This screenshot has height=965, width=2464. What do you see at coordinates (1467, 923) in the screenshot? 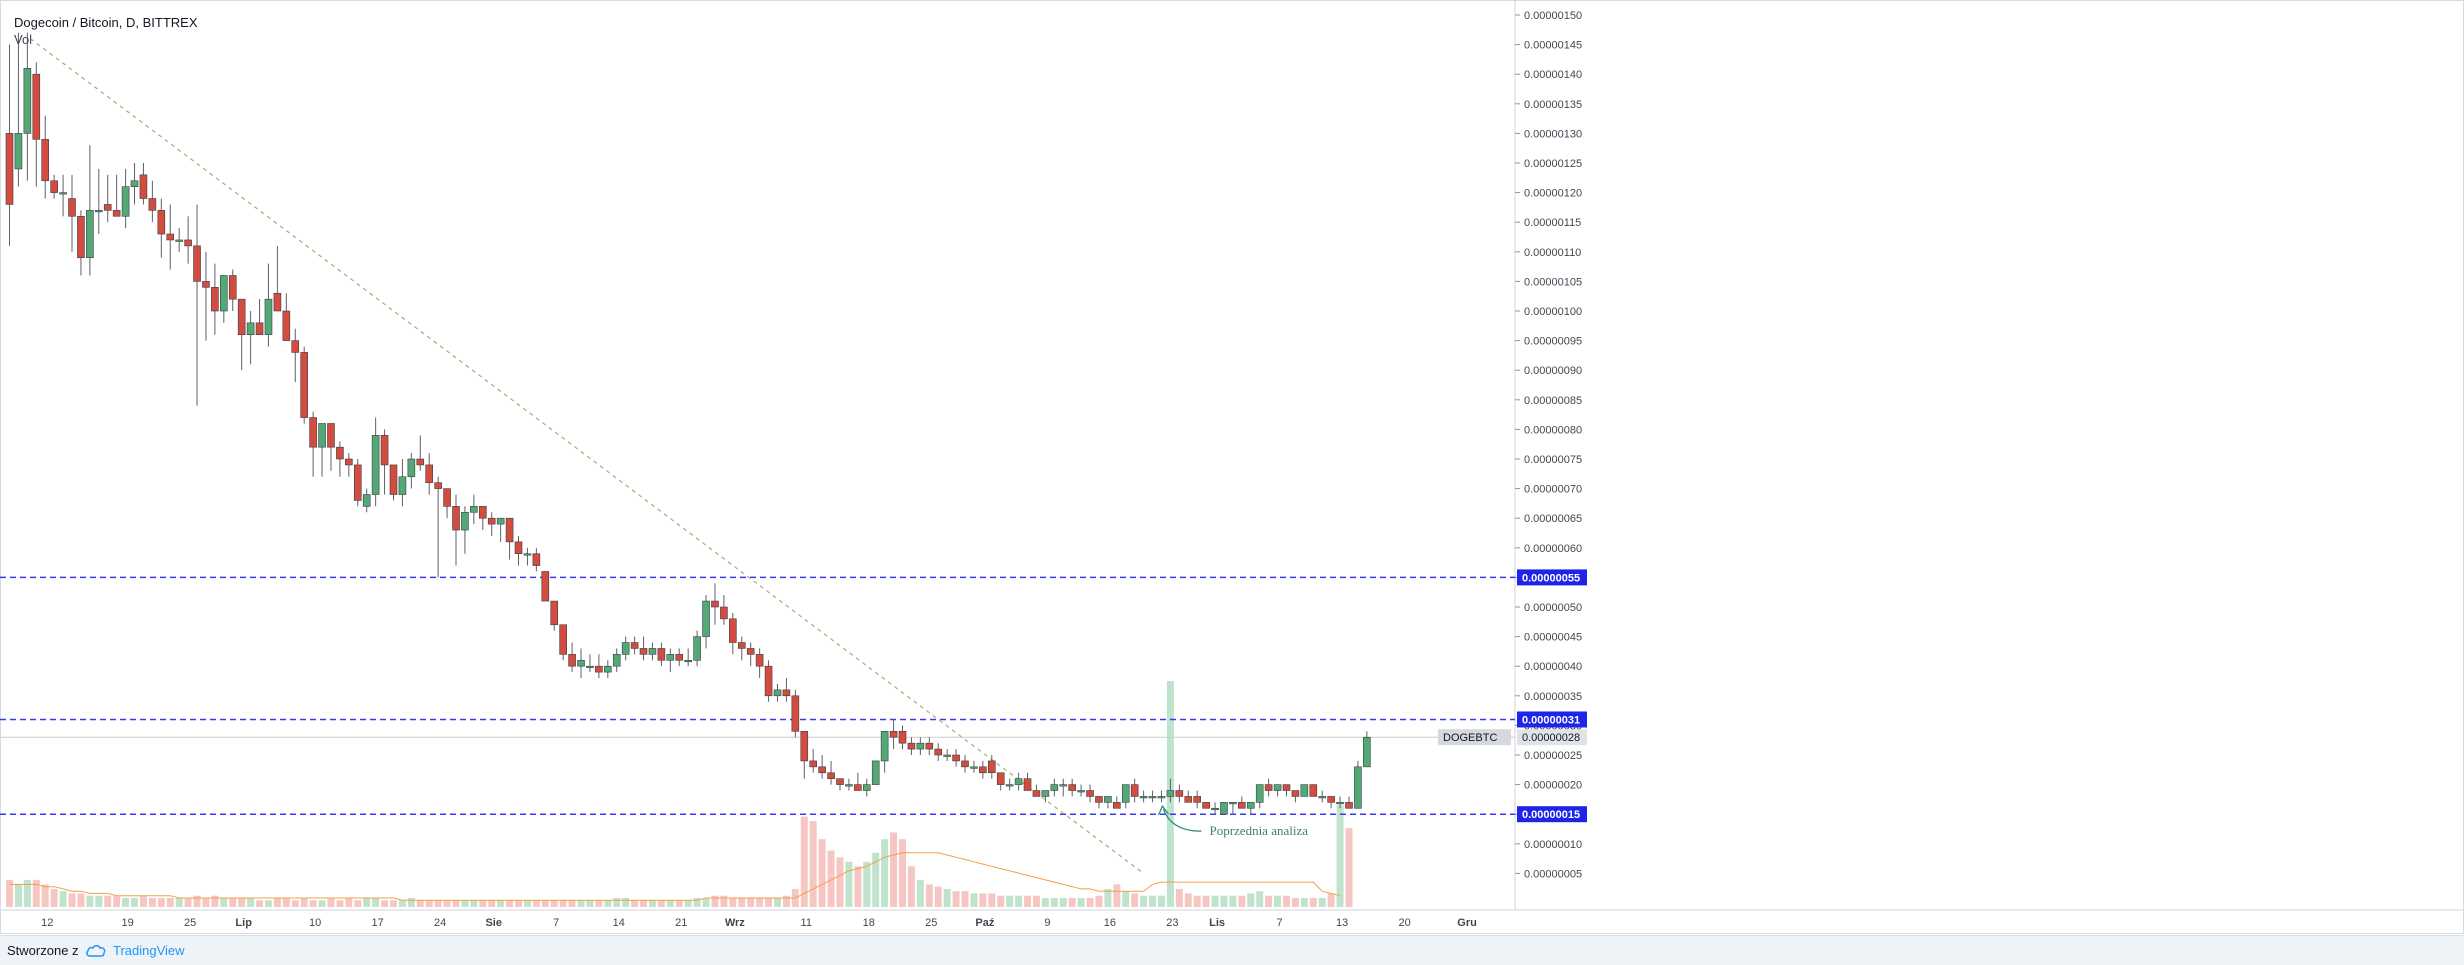
I see `x-tick-label: Gru` at bounding box center [1467, 923].